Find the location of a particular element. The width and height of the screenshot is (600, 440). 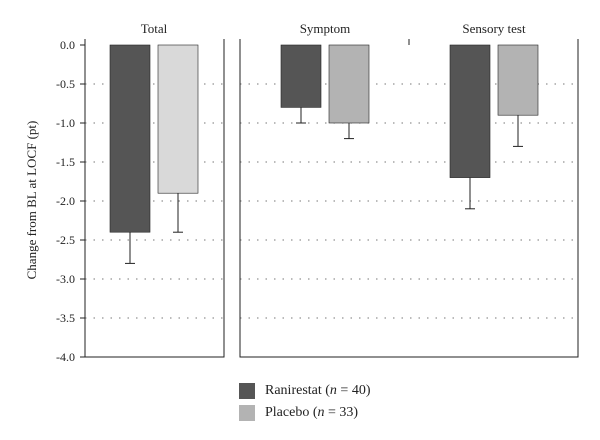

y-tick-label: -4.0 is located at coordinates (65, 357).